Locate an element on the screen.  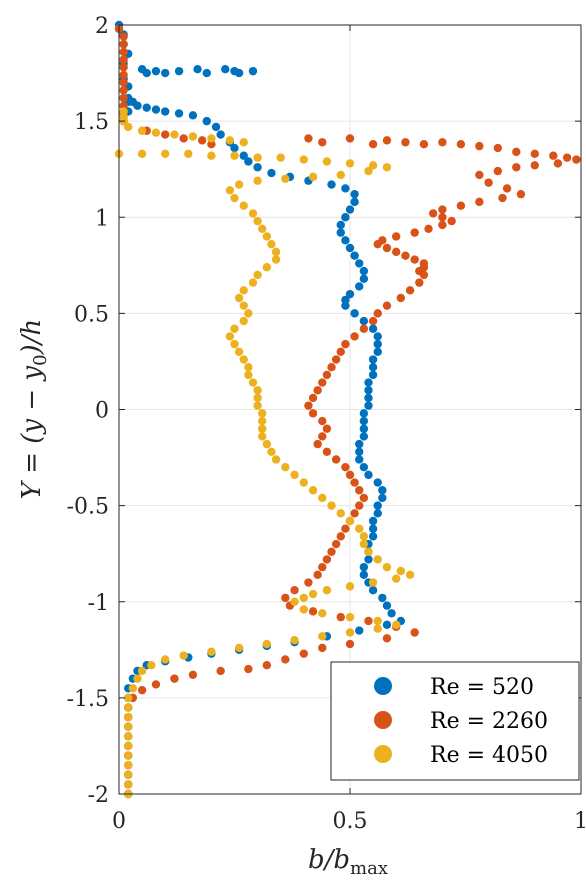
legend: Re = 520 Re = 2260 Re = 4050 is located at coordinates (455, 721).